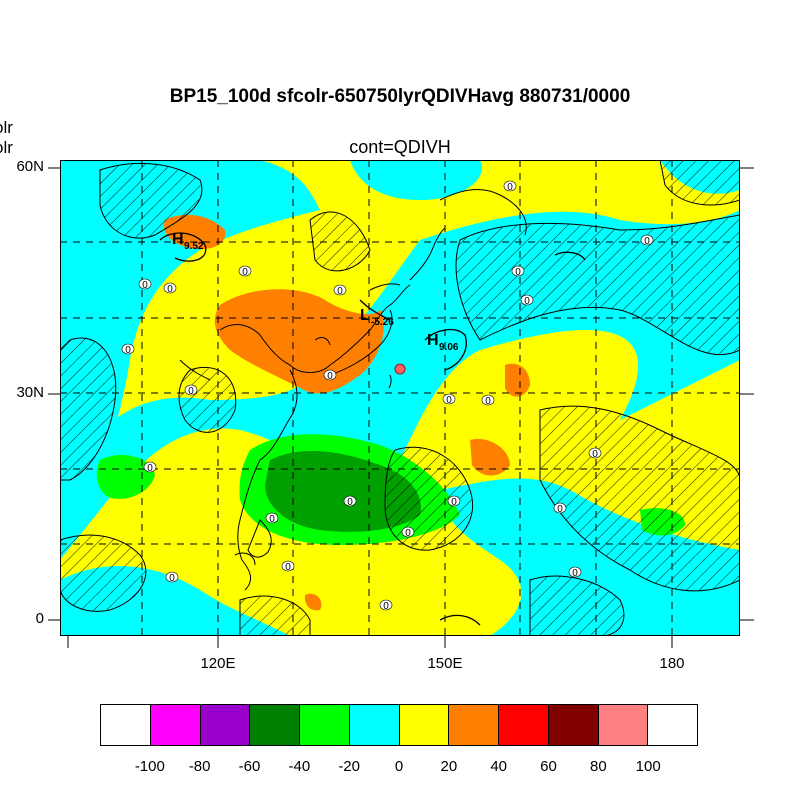  Describe the element at coordinates (299, 766) in the screenshot. I see `colorbar-label: -40` at that location.